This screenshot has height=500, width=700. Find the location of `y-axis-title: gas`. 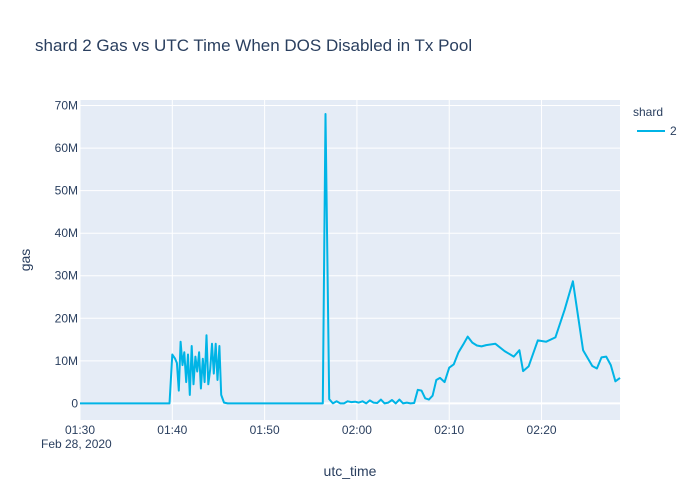

y-axis-title: gas is located at coordinates (25, 260).